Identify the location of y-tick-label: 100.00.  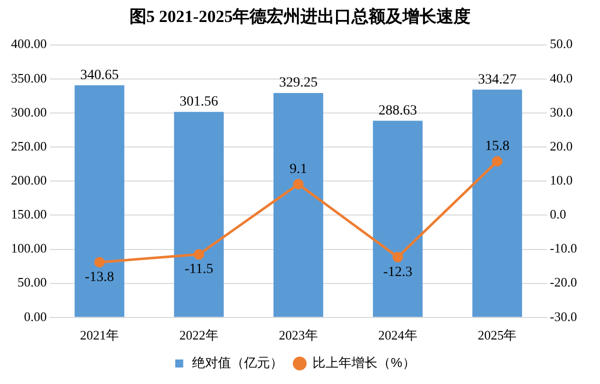
(29, 248).